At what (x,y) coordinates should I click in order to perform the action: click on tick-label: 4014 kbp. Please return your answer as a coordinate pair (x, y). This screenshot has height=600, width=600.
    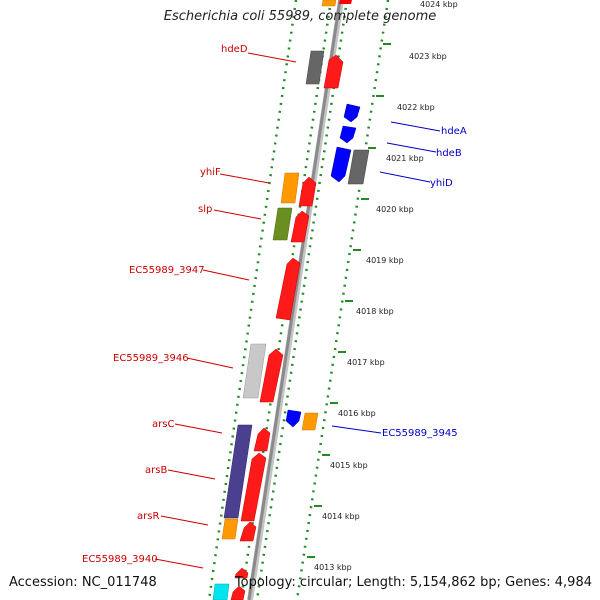
    Looking at the image, I should click on (341, 516).